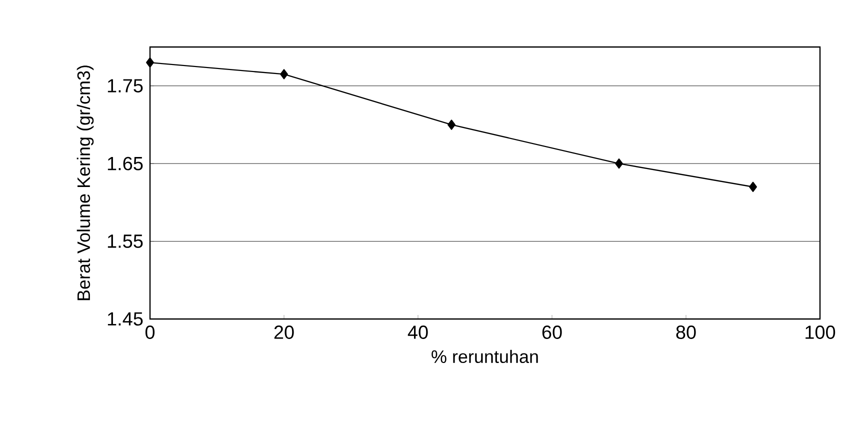 The width and height of the screenshot is (845, 425). What do you see at coordinates (125, 241) in the screenshot?
I see `y-tick-label: 1.55` at bounding box center [125, 241].